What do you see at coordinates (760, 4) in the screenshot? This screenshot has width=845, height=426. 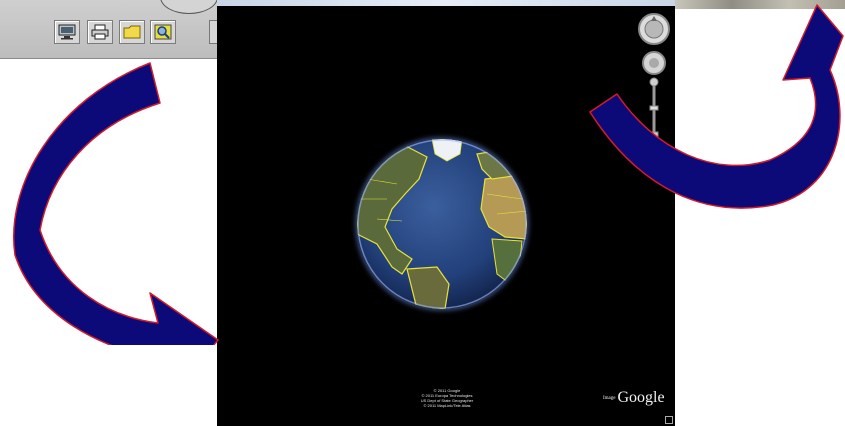 I see `window-edge-strip` at bounding box center [760, 4].